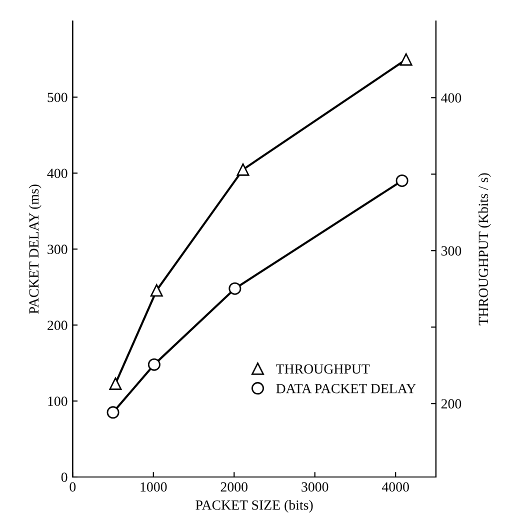 The image size is (519, 530). Describe the element at coordinates (451, 251) in the screenshot. I see `y2-tick-label: 300` at that location.